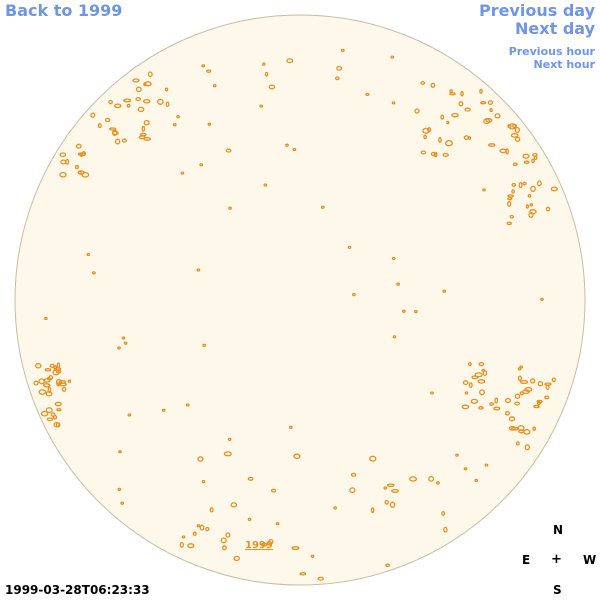 This screenshot has height=600, width=600. I want to click on observation-timestamp: 1999-03-28T06:23:33, so click(77, 590).